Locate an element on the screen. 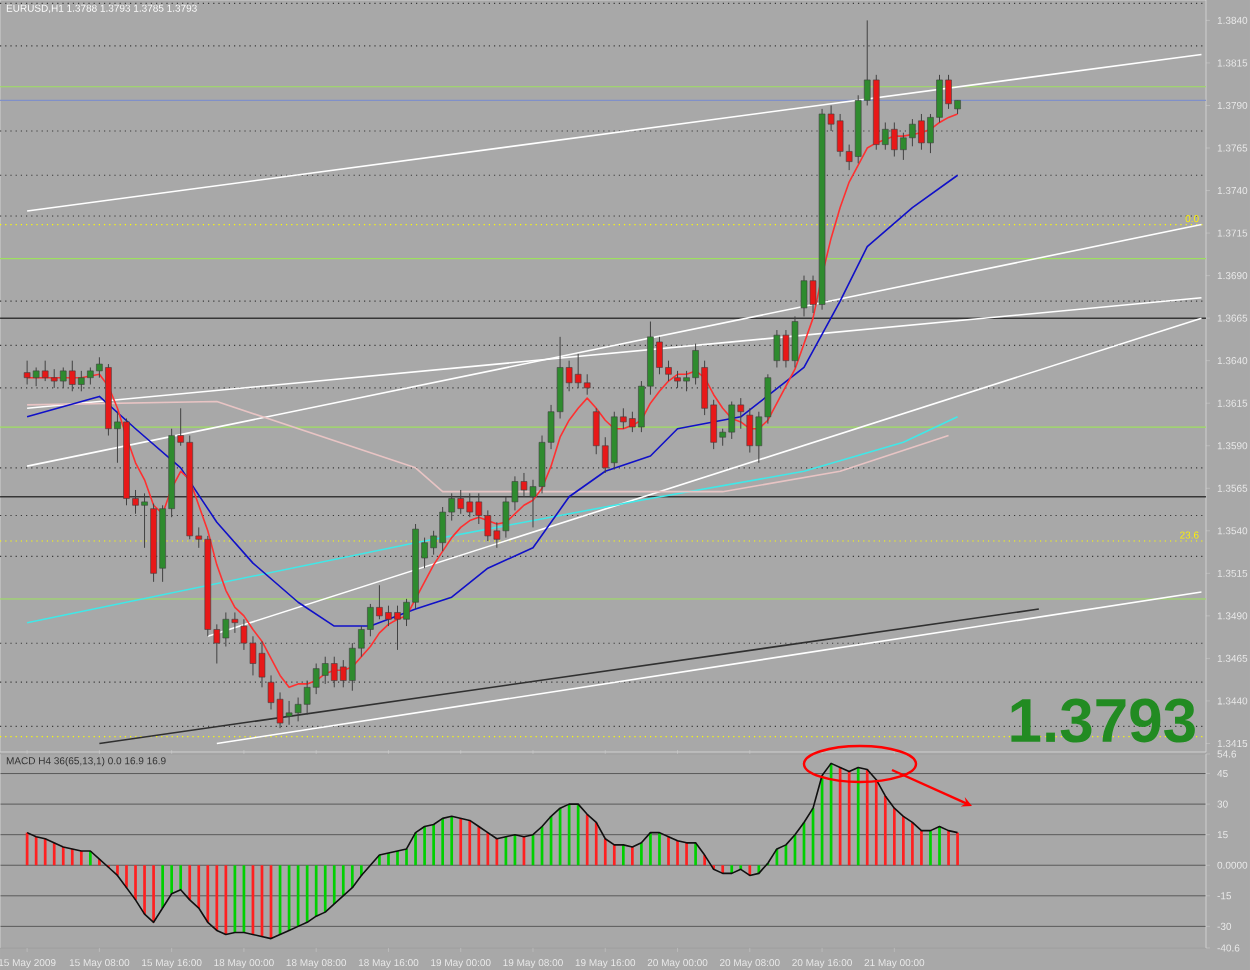  annotation: 1.3793 is located at coordinates (1103, 720).